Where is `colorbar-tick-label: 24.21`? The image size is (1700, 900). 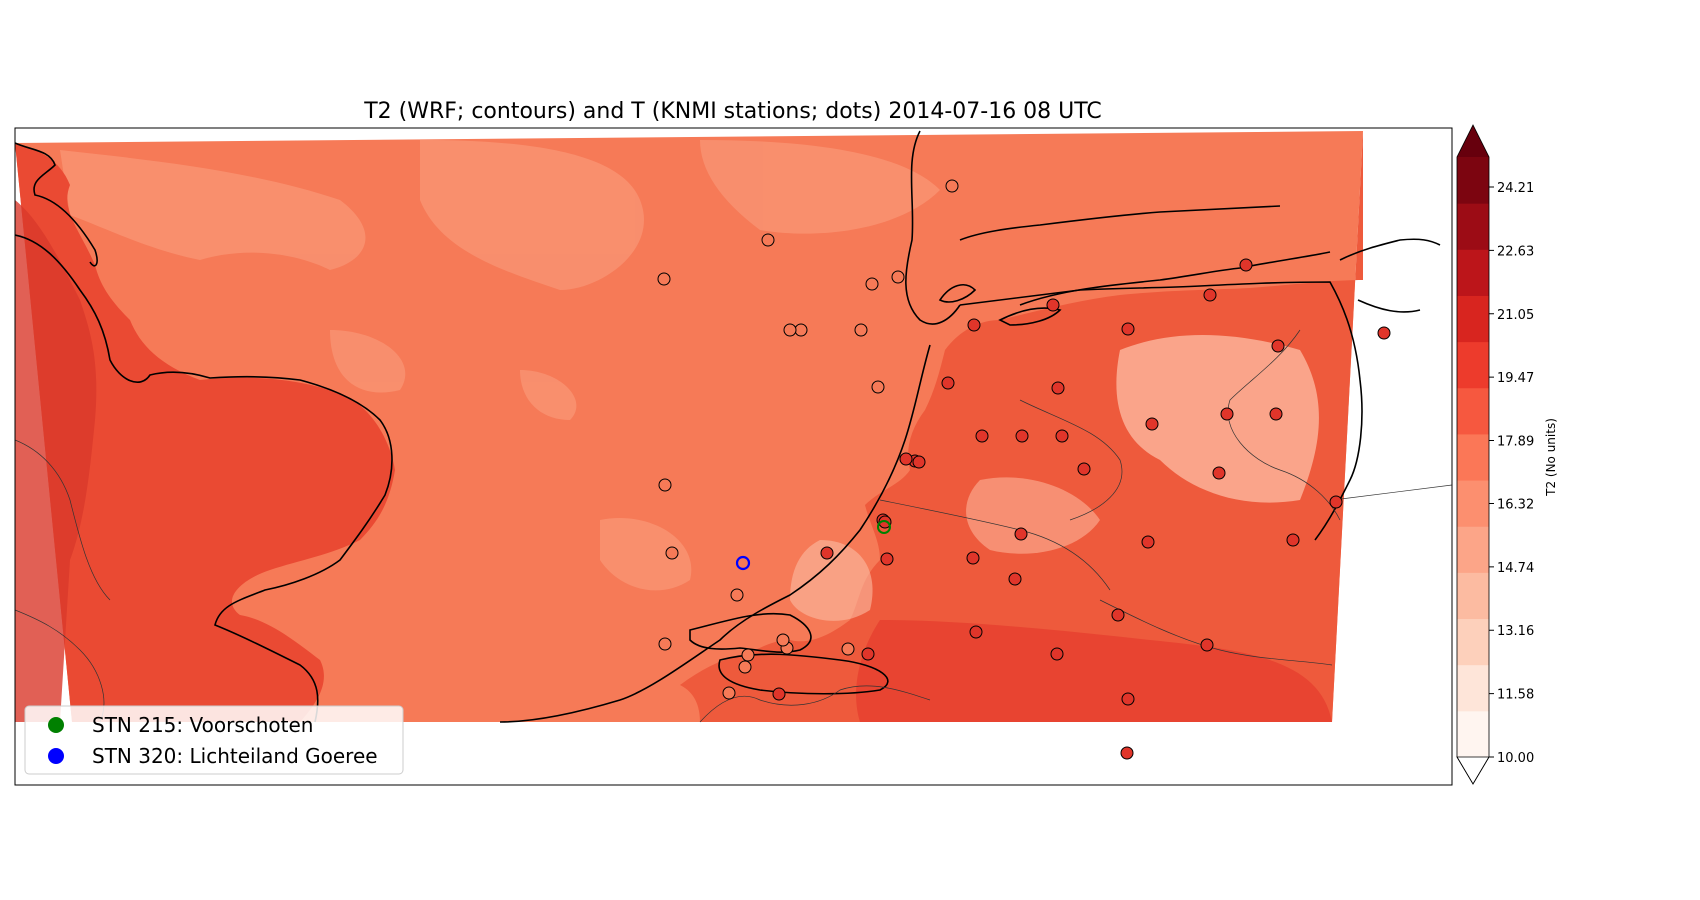 colorbar-tick-label: 24.21 is located at coordinates (1515, 188).